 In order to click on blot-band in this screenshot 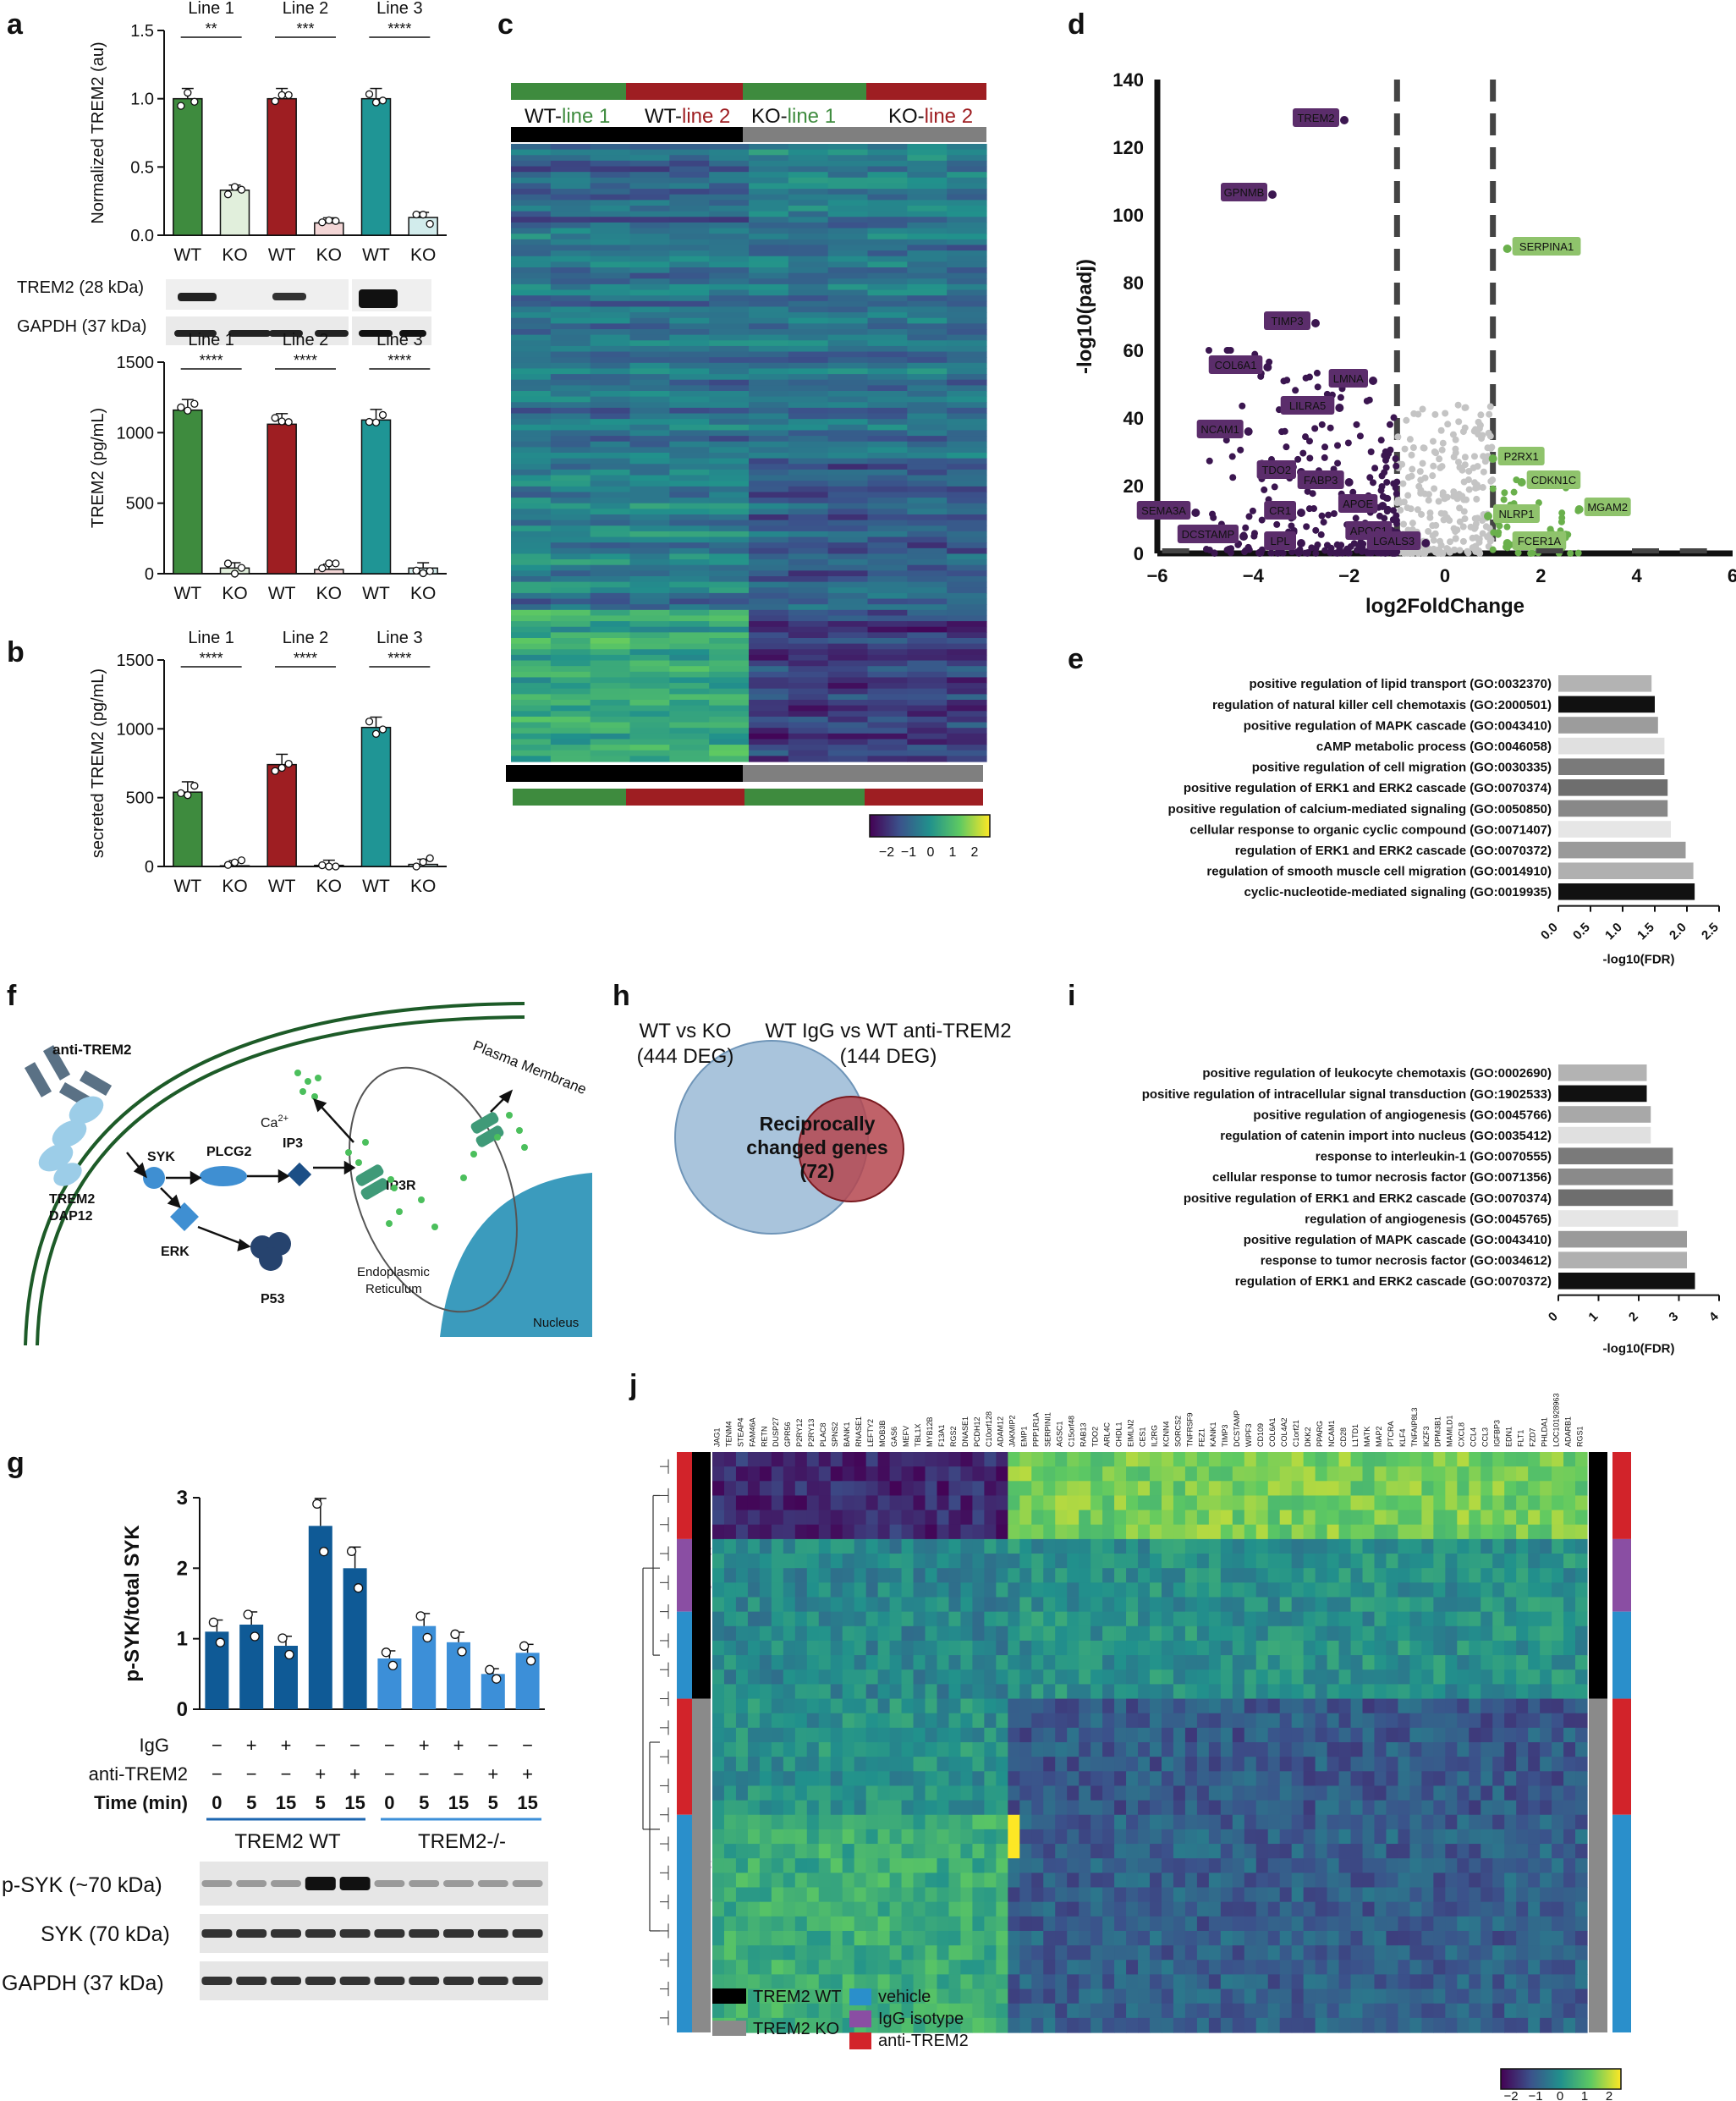, I will do `click(389, 1933)`.